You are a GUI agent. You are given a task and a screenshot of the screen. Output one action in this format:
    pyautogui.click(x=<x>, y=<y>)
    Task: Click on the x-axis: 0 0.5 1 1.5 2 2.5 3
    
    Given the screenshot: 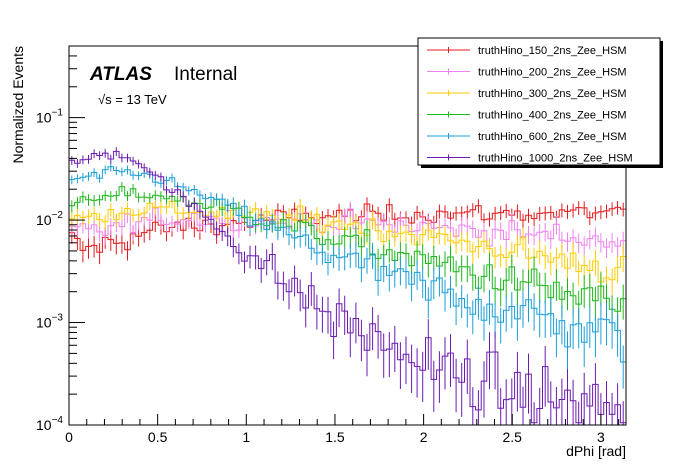 What is the action you would take?
    pyautogui.click(x=342, y=429)
    